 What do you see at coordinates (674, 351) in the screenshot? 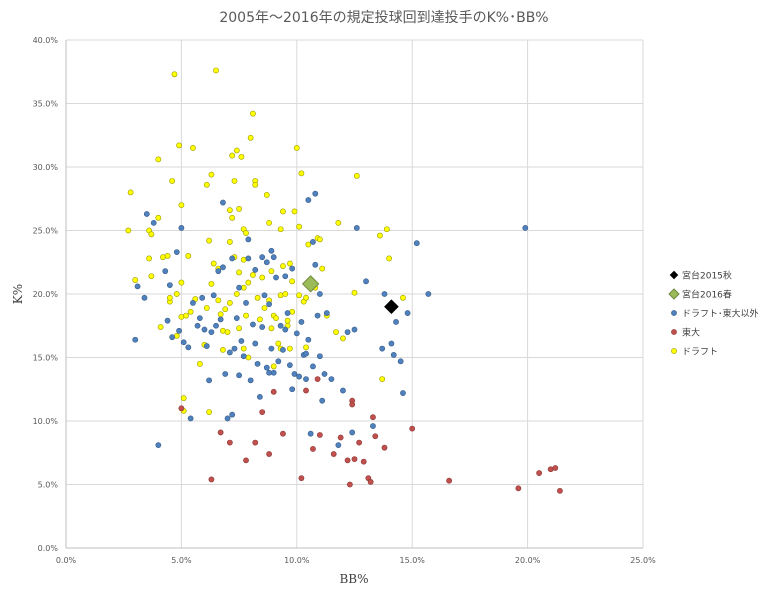
I see `legend-marker` at bounding box center [674, 351].